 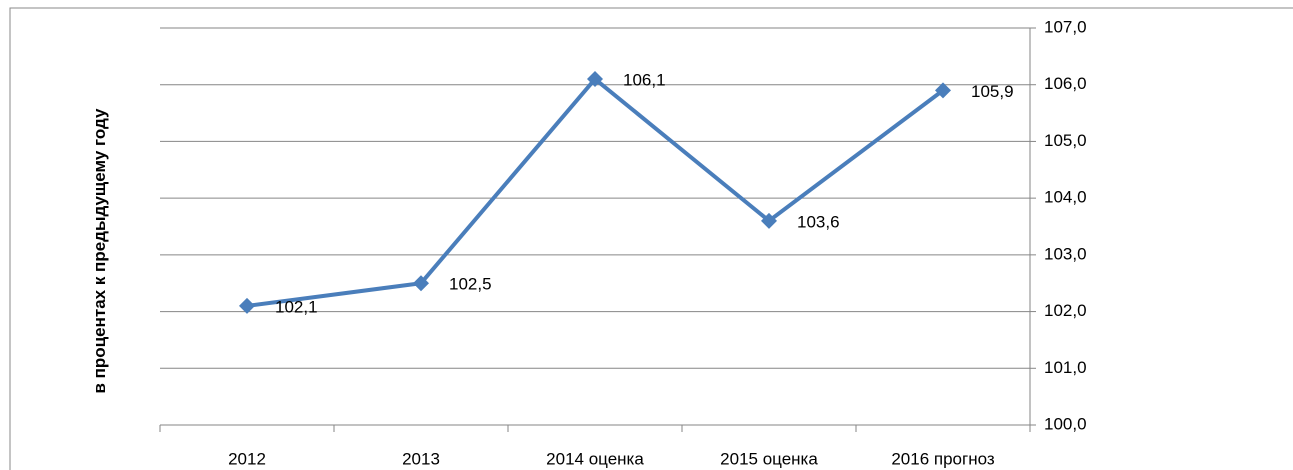 What do you see at coordinates (1065, 367) in the screenshot?
I see `y-tick-label: 101,0` at bounding box center [1065, 367].